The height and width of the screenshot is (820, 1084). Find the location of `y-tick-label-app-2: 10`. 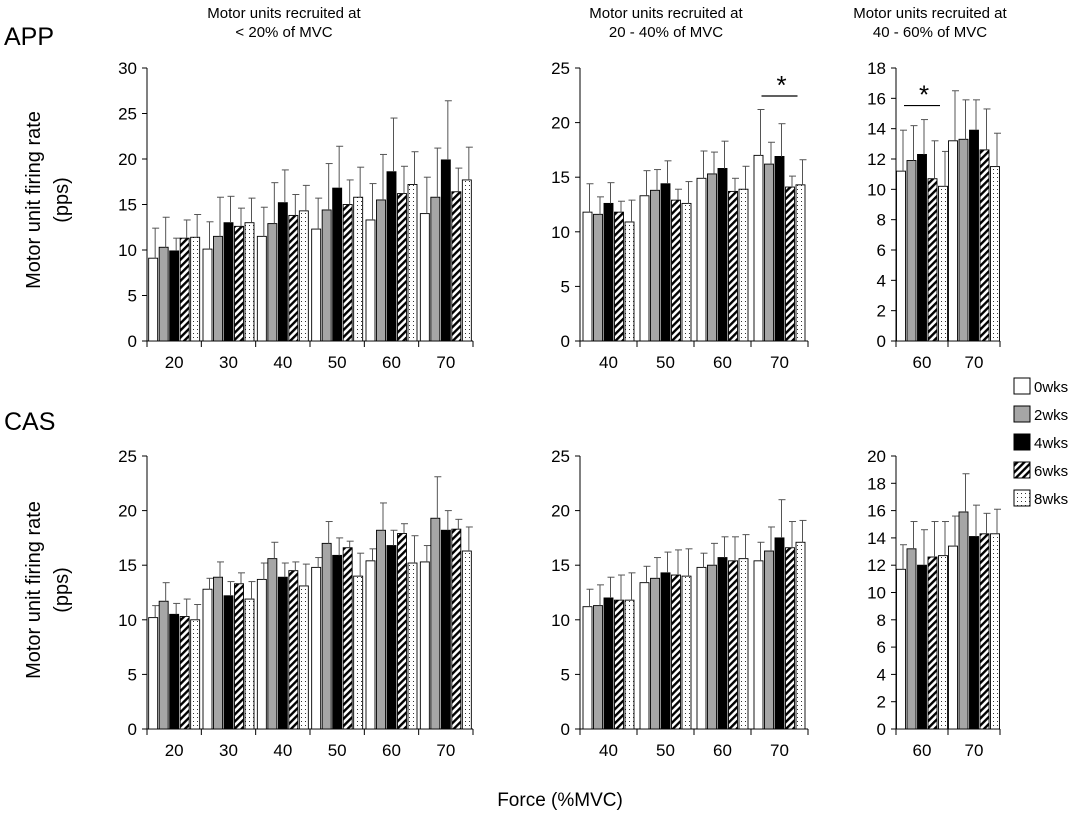

y-tick-label-app-2: 10 is located at coordinates (560, 232).